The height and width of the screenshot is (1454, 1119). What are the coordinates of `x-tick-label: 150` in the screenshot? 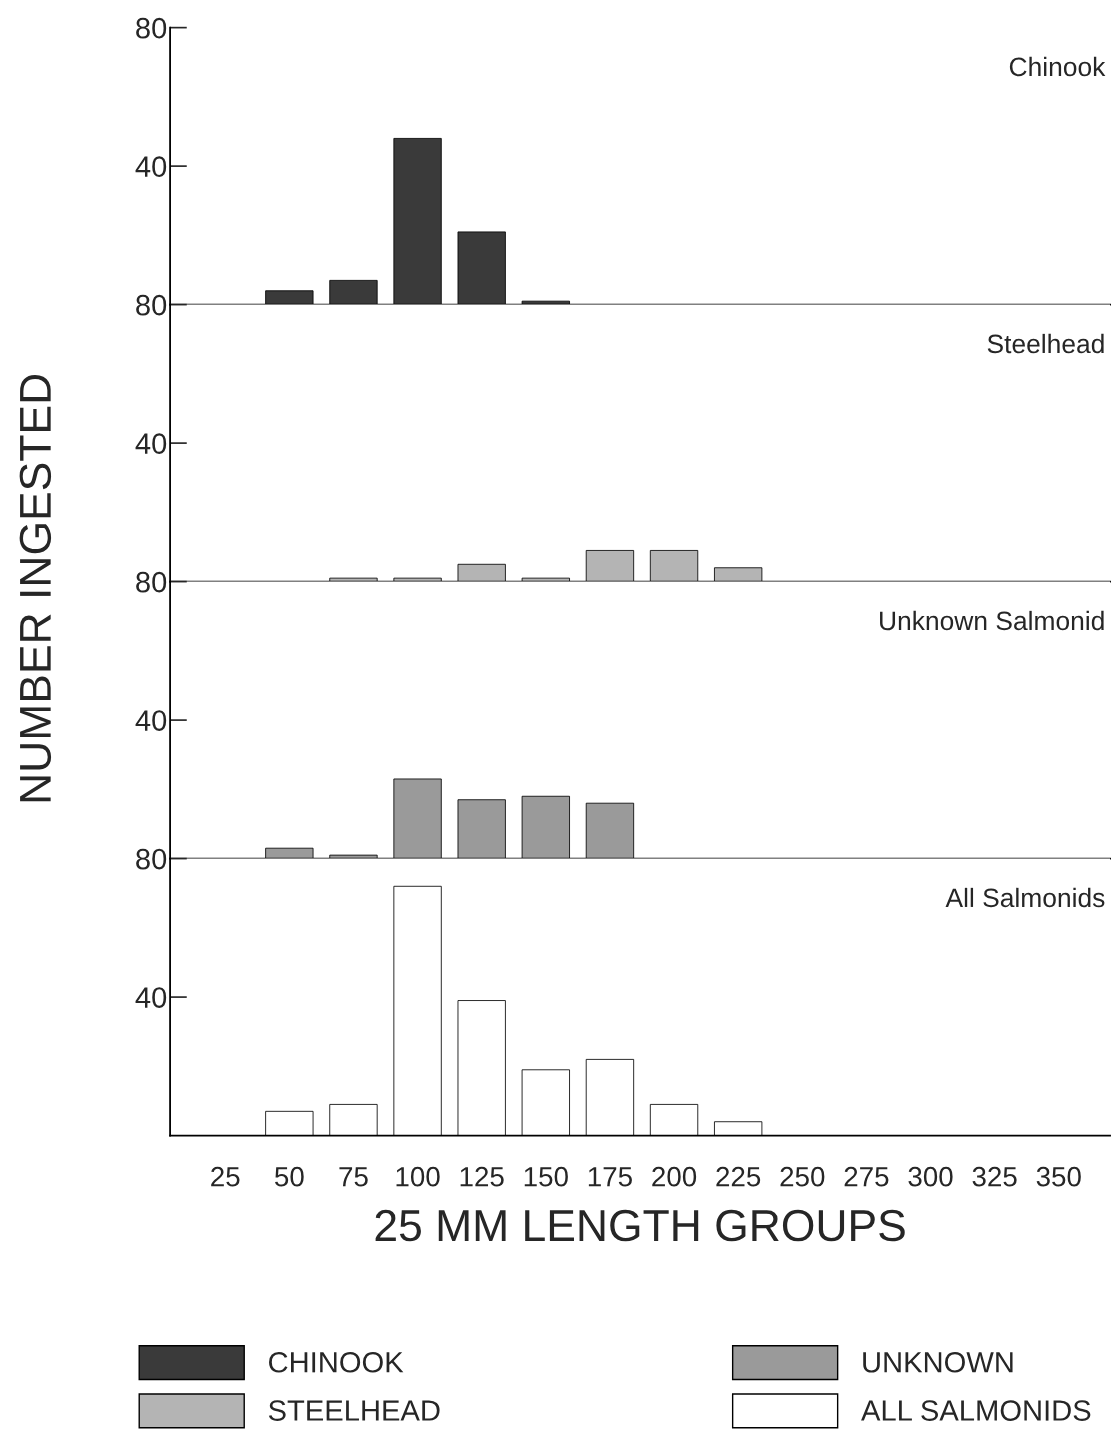 It's located at (546, 1176).